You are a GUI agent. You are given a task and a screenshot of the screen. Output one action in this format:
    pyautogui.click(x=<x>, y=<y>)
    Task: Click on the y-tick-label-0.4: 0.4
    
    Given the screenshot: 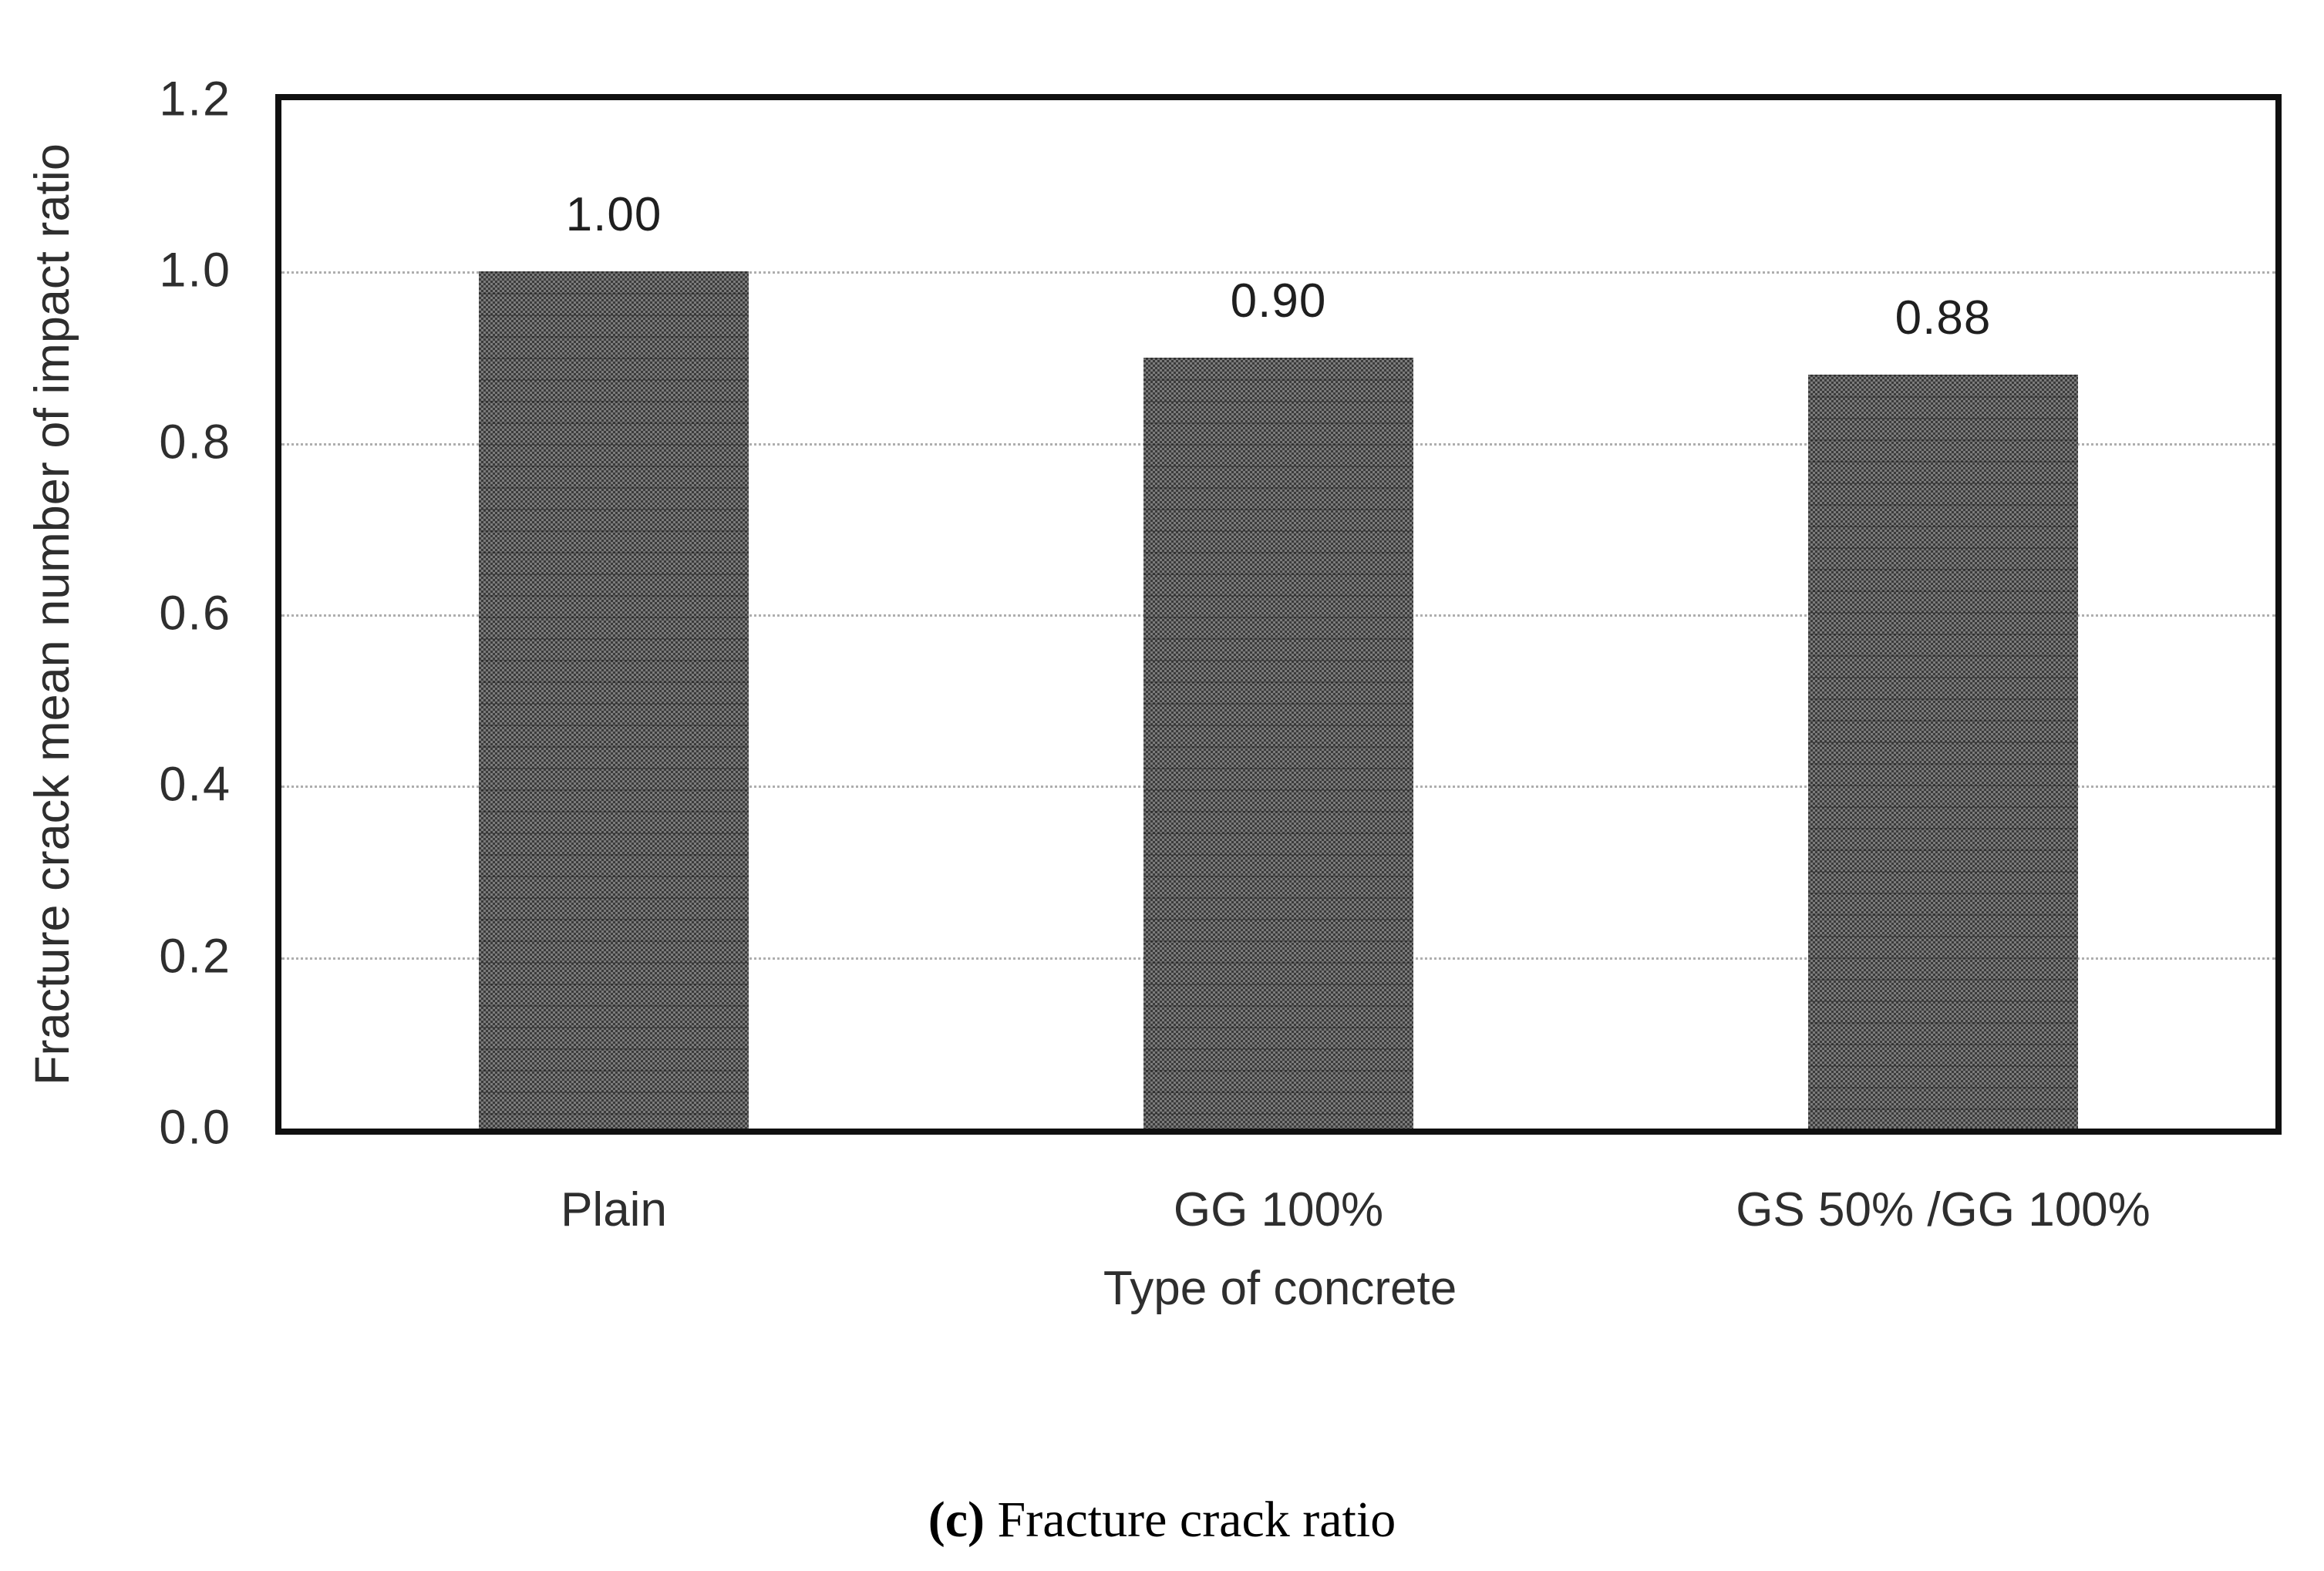 What is the action you would take?
    pyautogui.click(x=195, y=784)
    